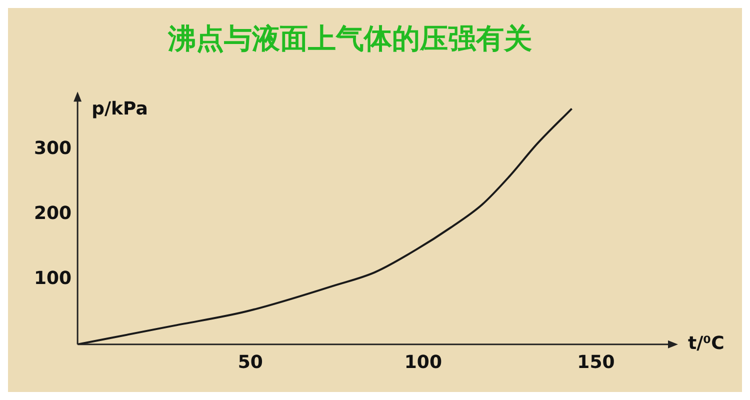 The image size is (750, 400). Describe the element at coordinates (53, 279) in the screenshot. I see `y-tick-label: 100` at that location.